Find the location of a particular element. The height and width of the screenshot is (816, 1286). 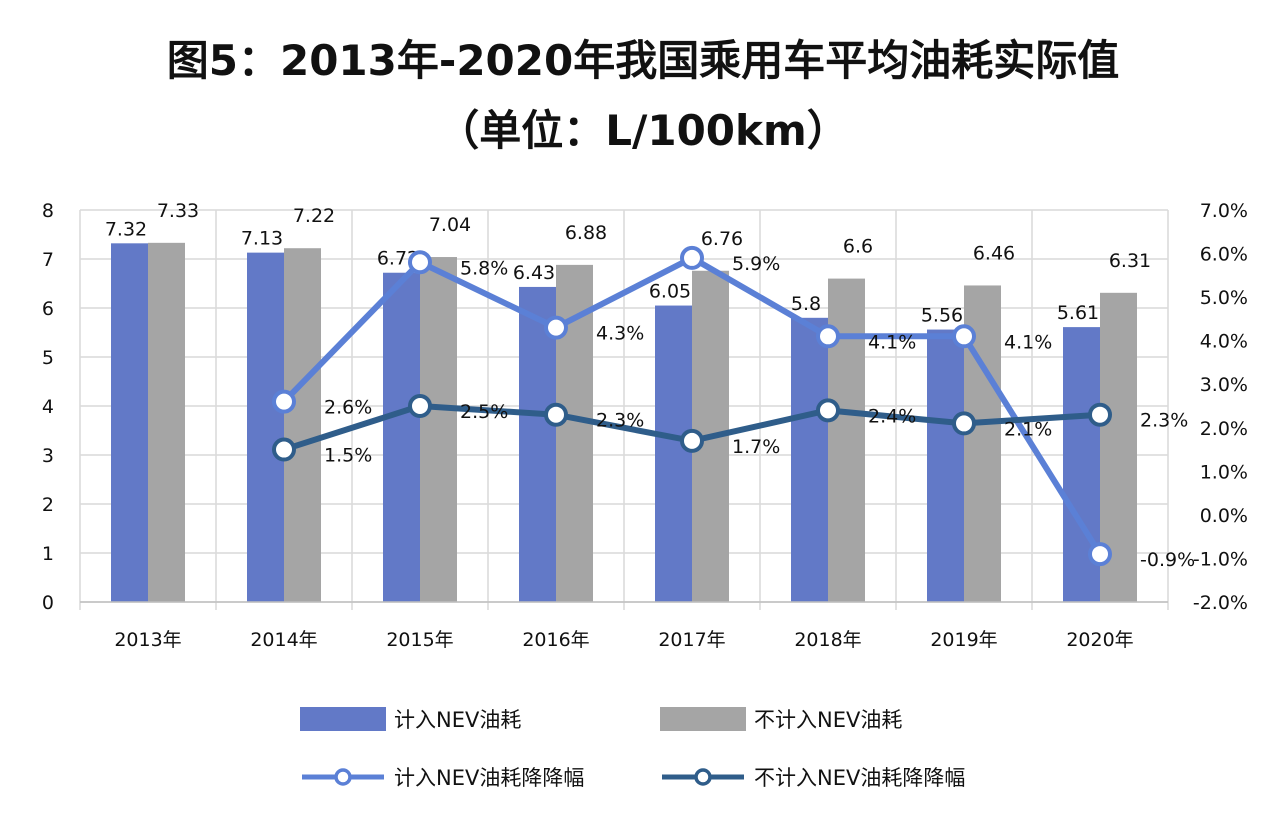

legend-label: 计入NEV油耗降降幅 is located at coordinates (489, 778).